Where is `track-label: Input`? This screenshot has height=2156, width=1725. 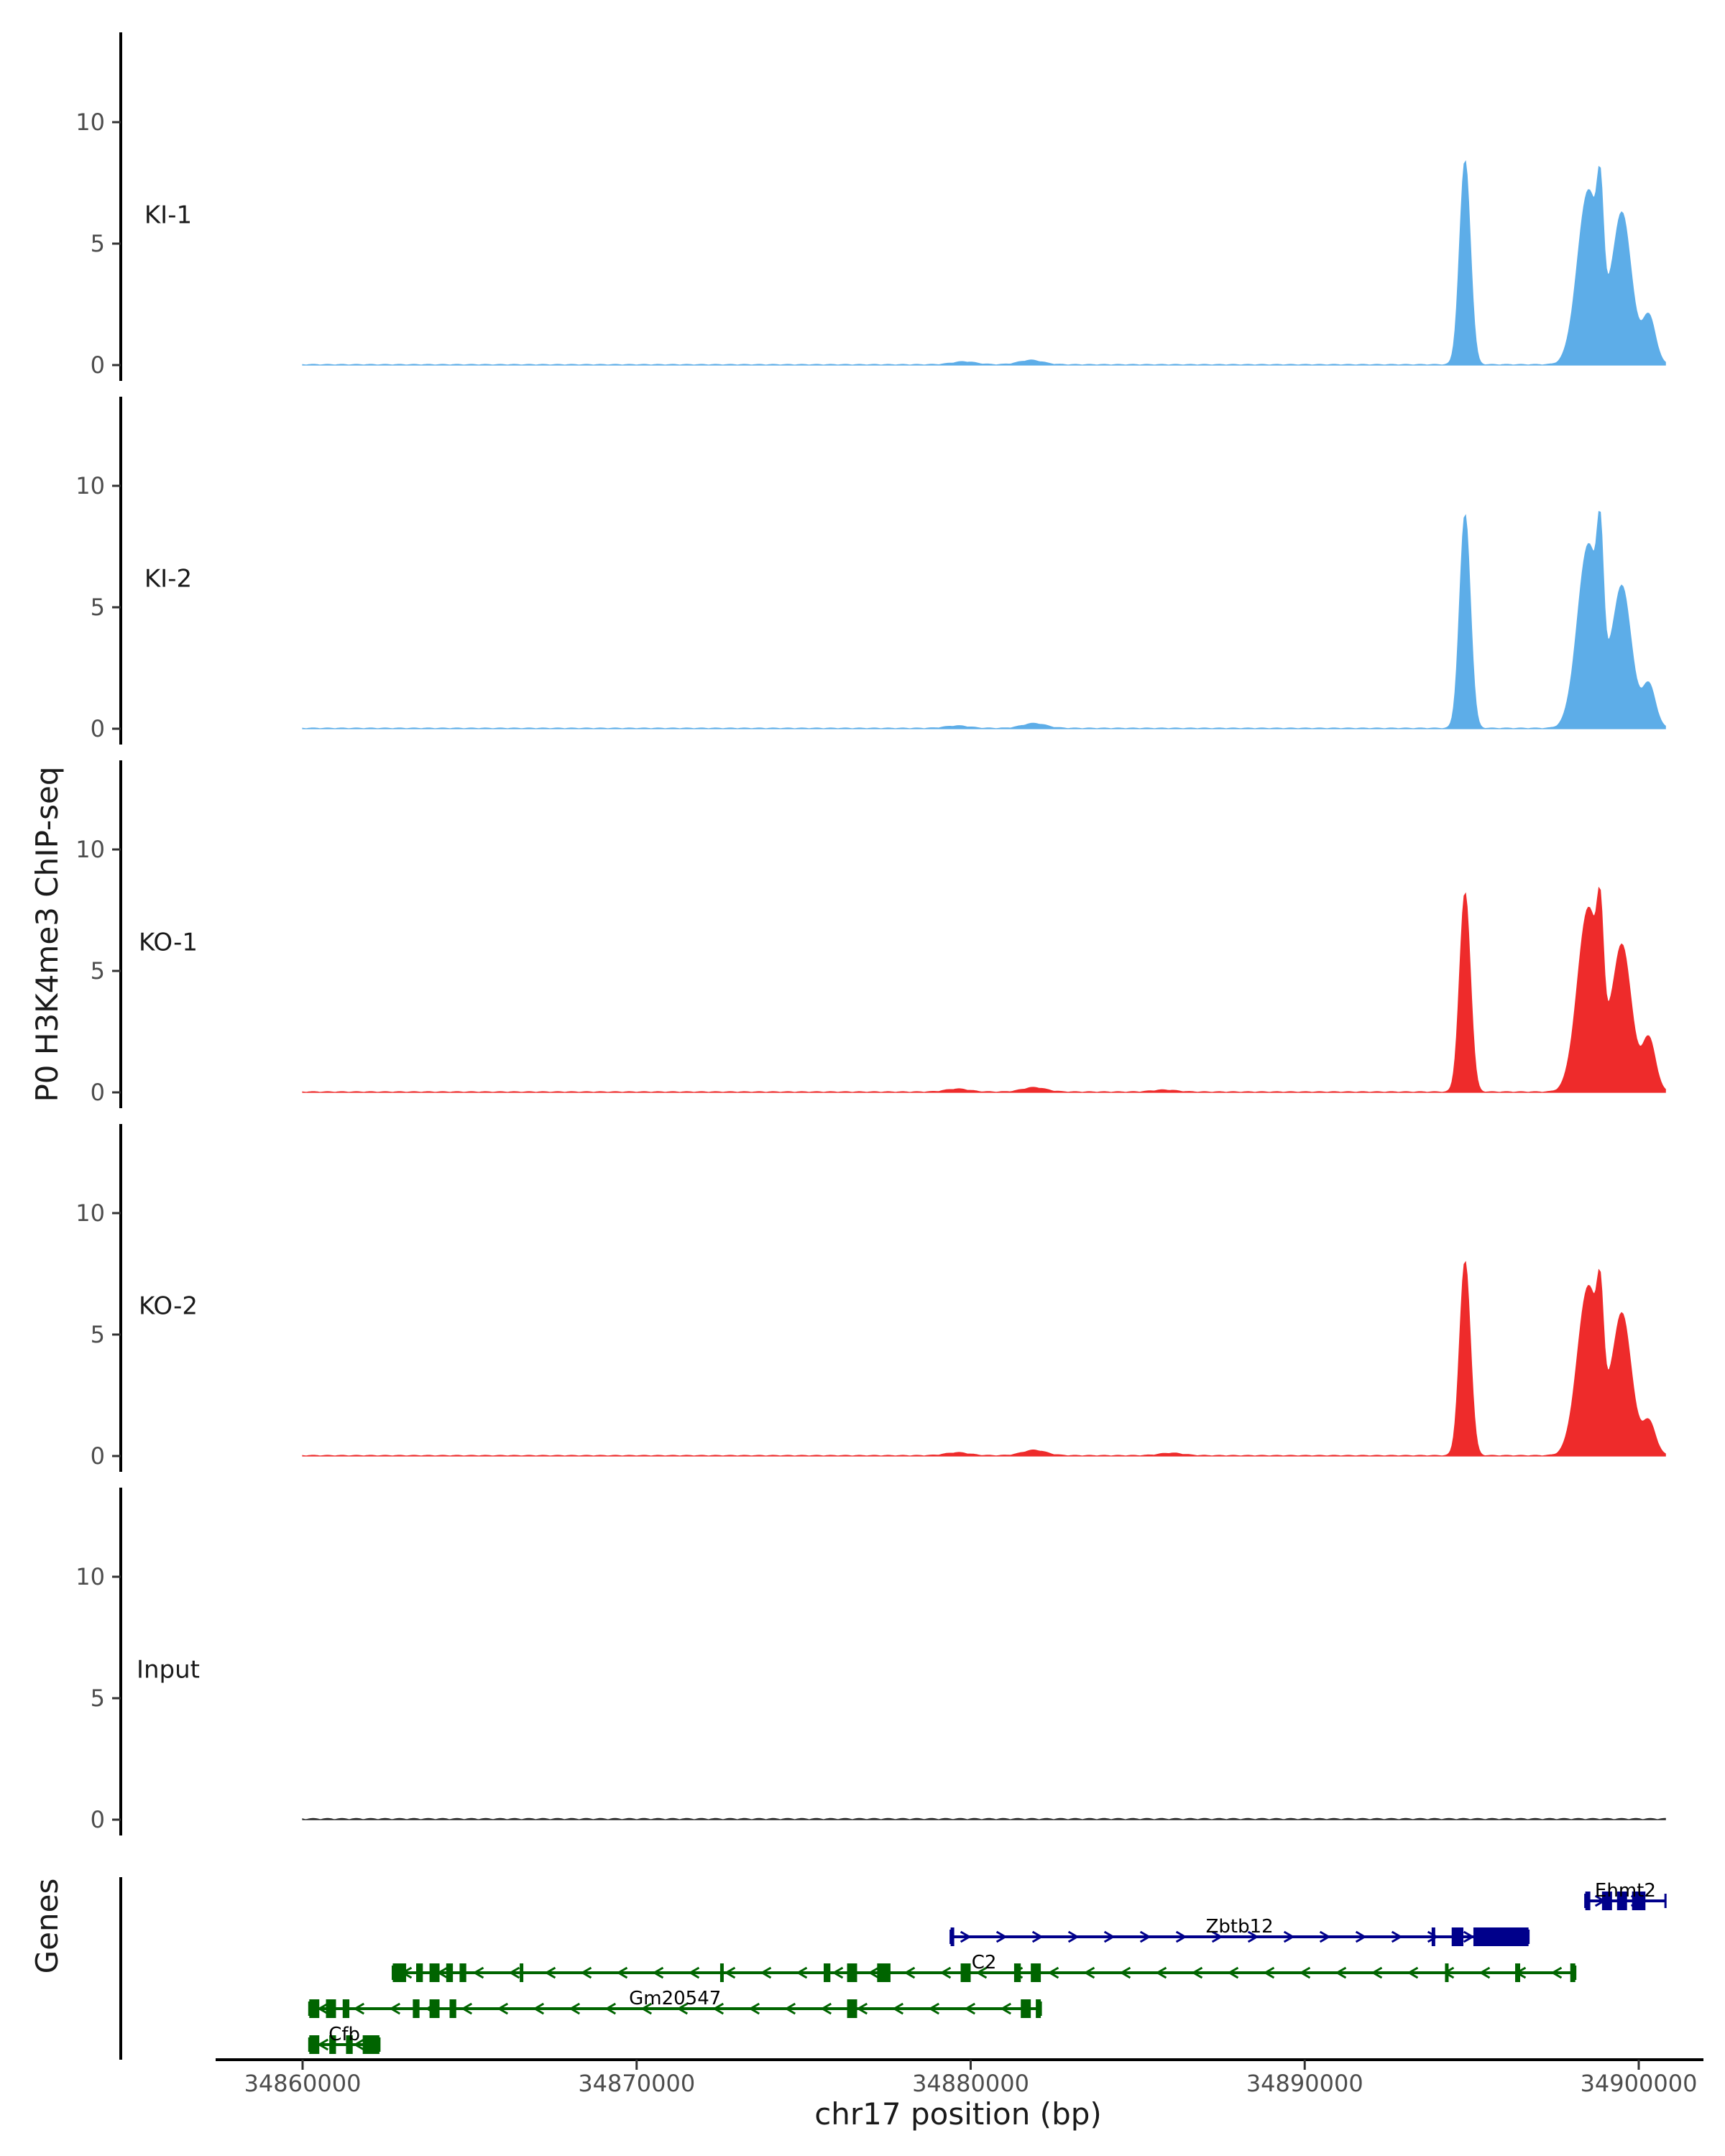
track-label: Input is located at coordinates (168, 1670).